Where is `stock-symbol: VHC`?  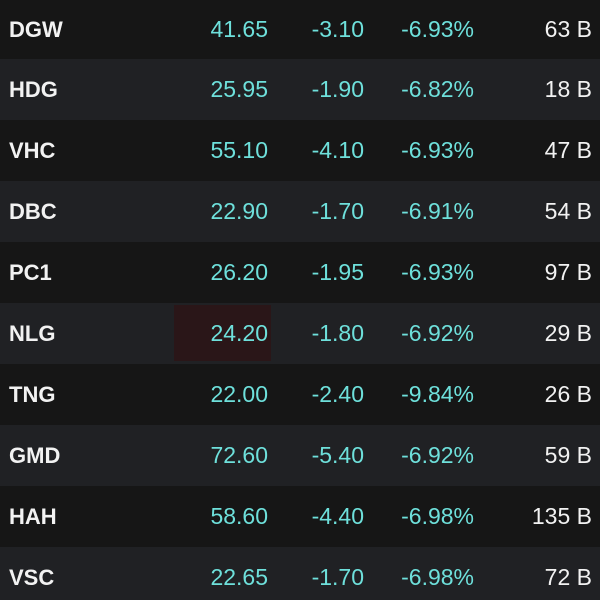
stock-symbol: VHC is located at coordinates (32, 150).